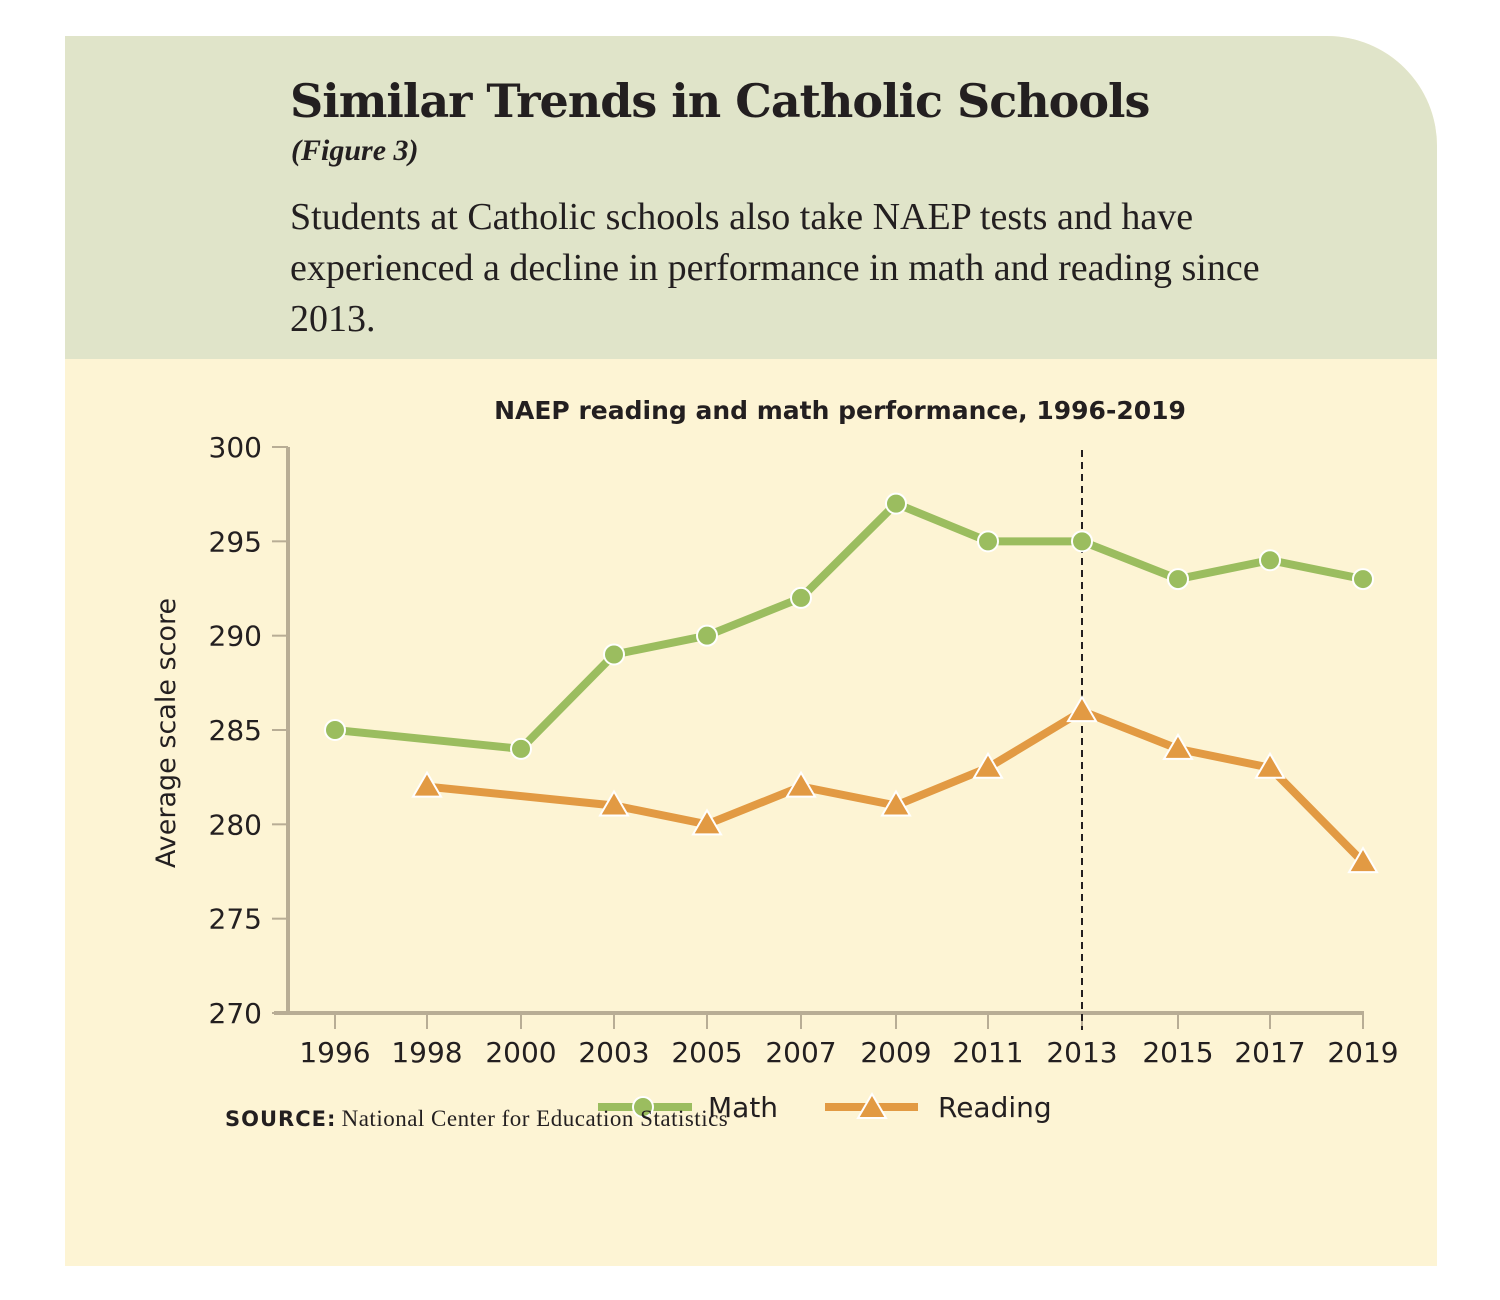 This screenshot has width=1500, height=1300. Describe the element at coordinates (995, 1107) in the screenshot. I see `legend-reading-label: Reading` at that location.